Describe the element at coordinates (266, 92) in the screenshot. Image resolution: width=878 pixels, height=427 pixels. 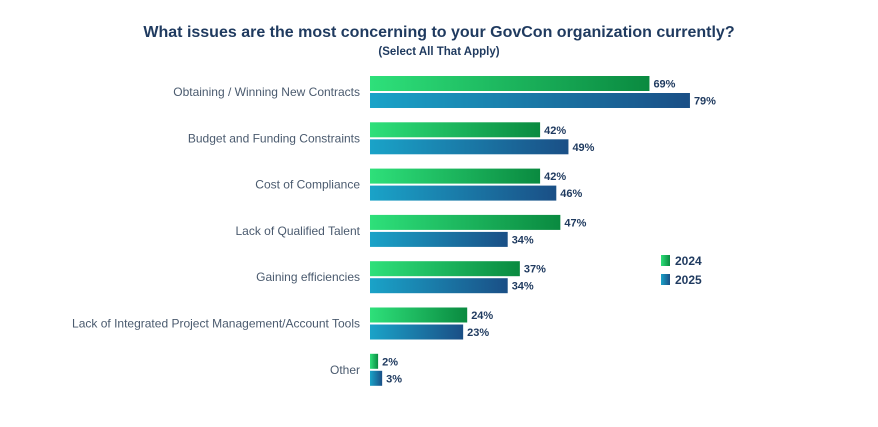
I see `category-label: Obtaining / Winning New Contracts` at that location.